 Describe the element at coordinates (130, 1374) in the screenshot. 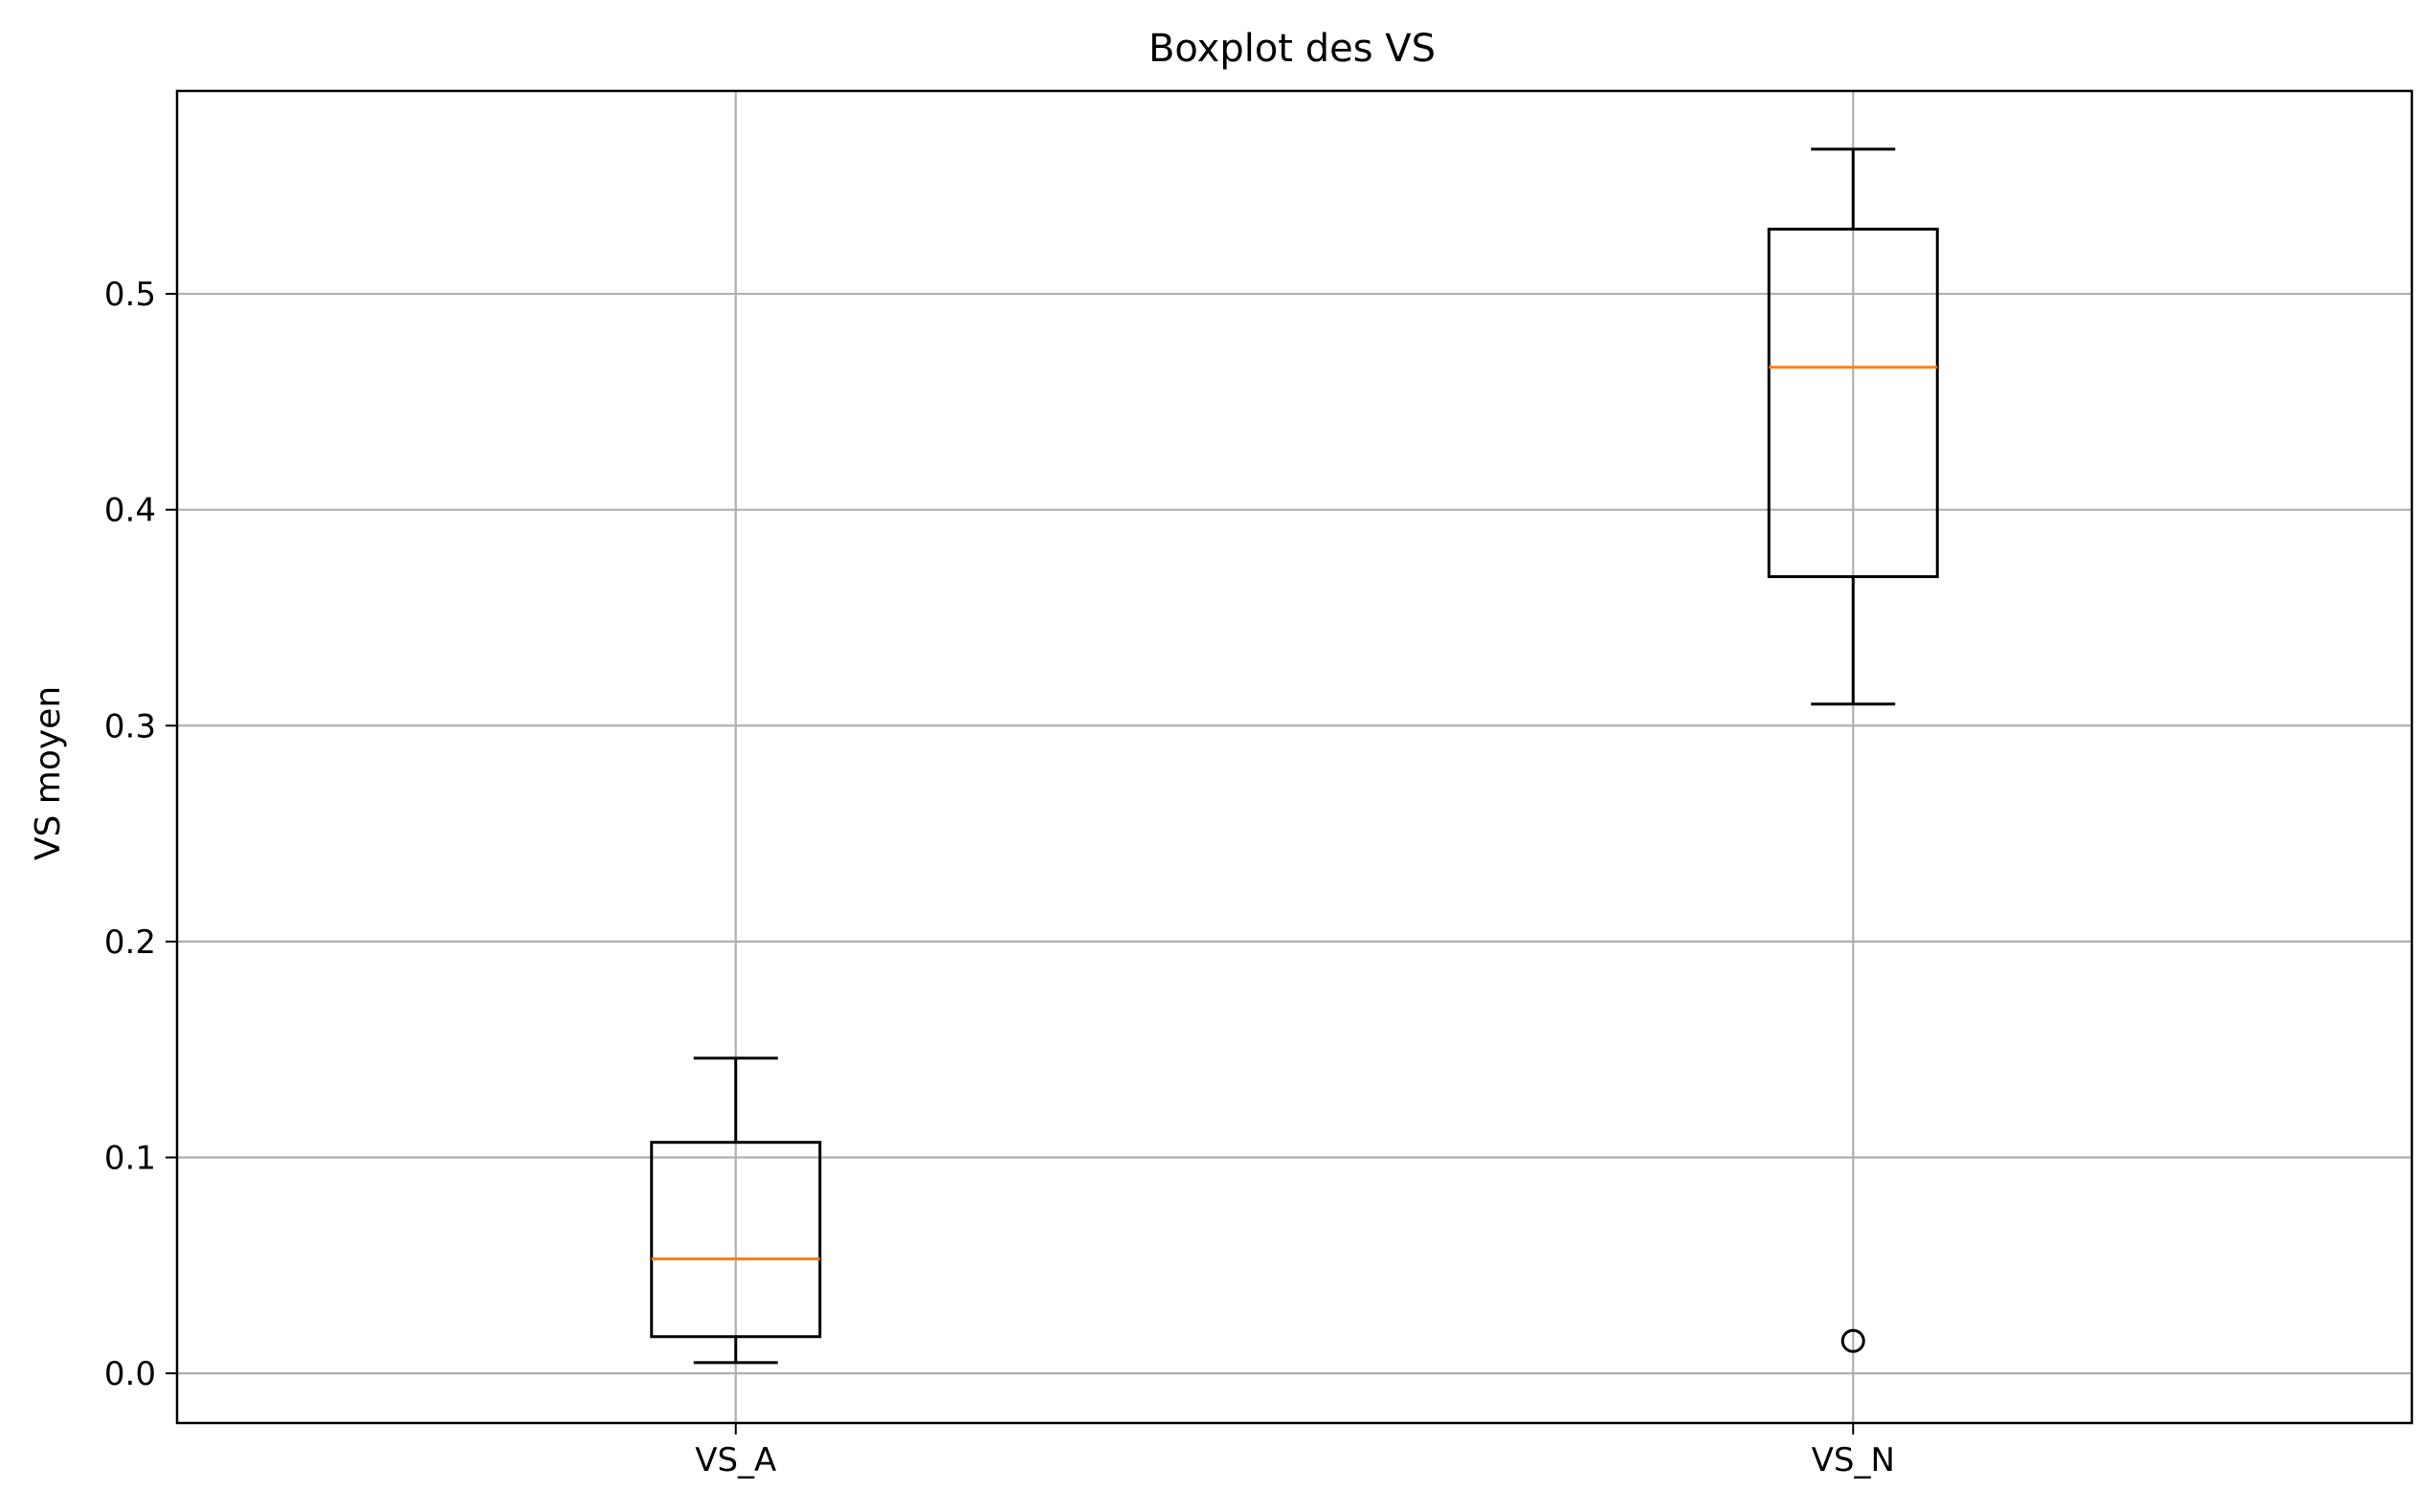

I see `y-tick-label: 0.0` at that location.